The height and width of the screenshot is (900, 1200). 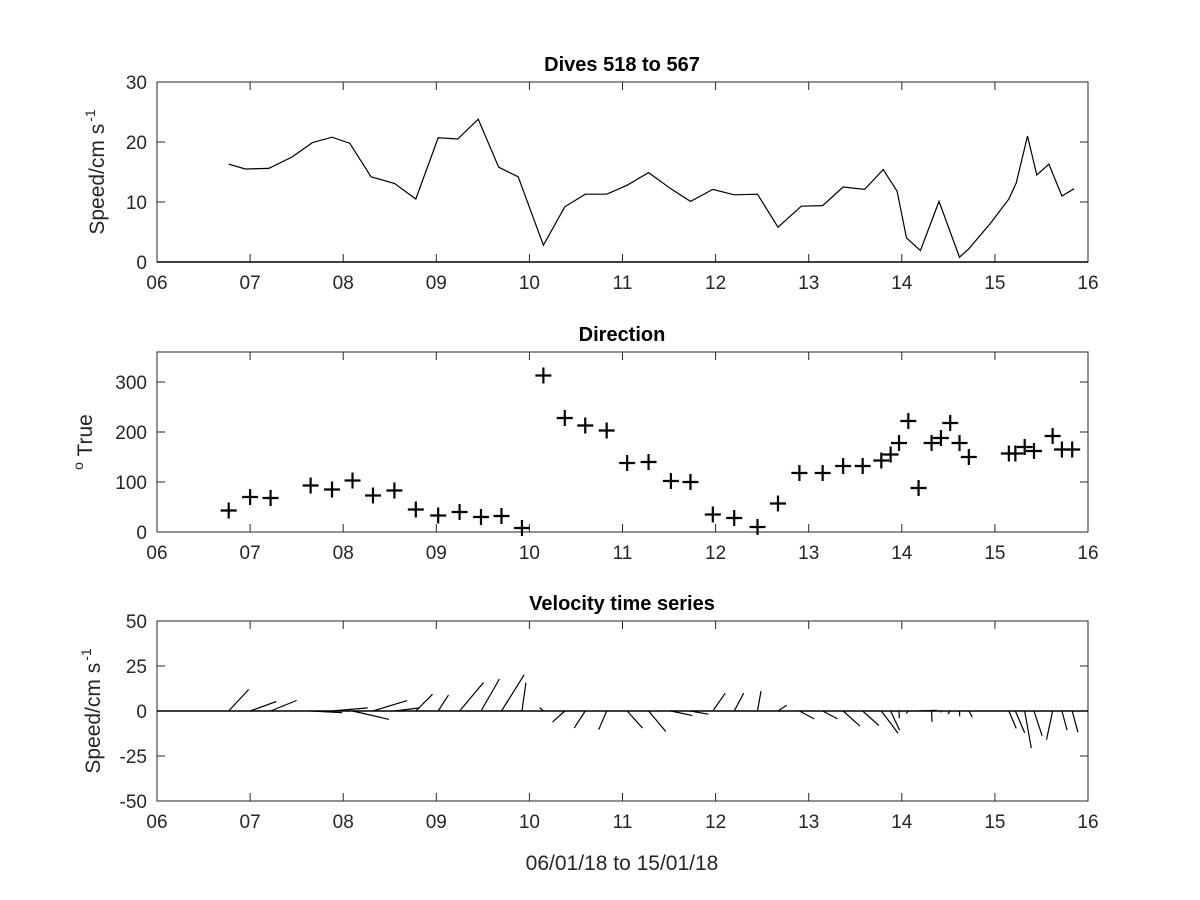 What do you see at coordinates (715, 553) in the screenshot?
I see `direction-x-tick-label: 12` at bounding box center [715, 553].